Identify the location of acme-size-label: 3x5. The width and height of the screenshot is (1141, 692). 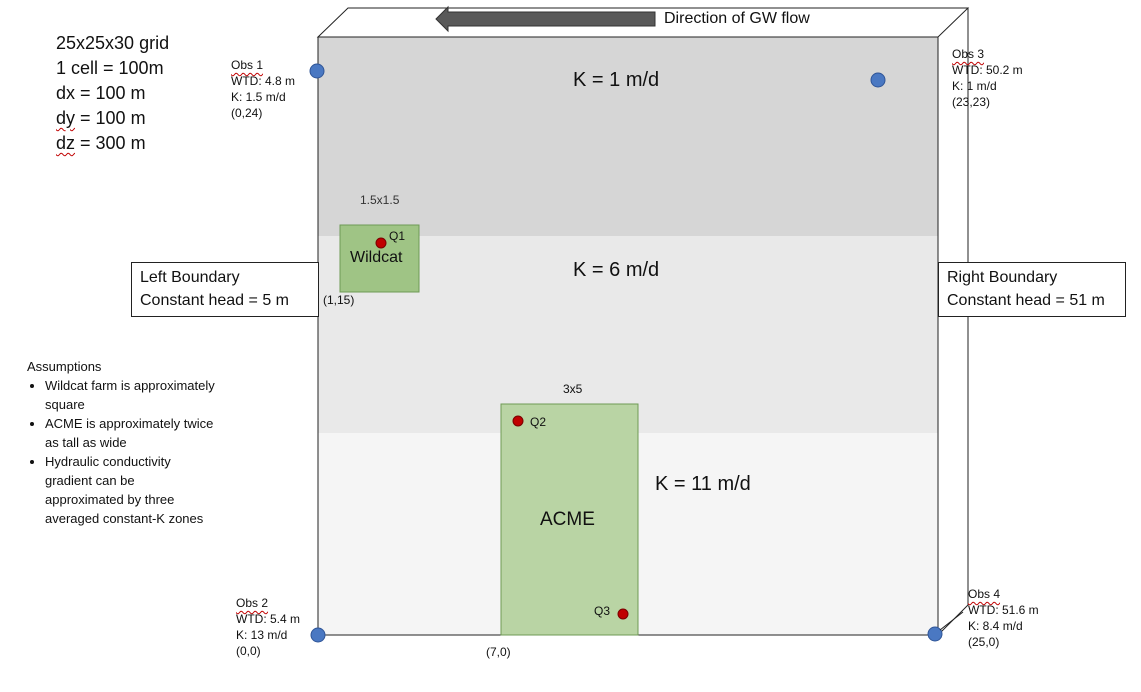
(573, 389).